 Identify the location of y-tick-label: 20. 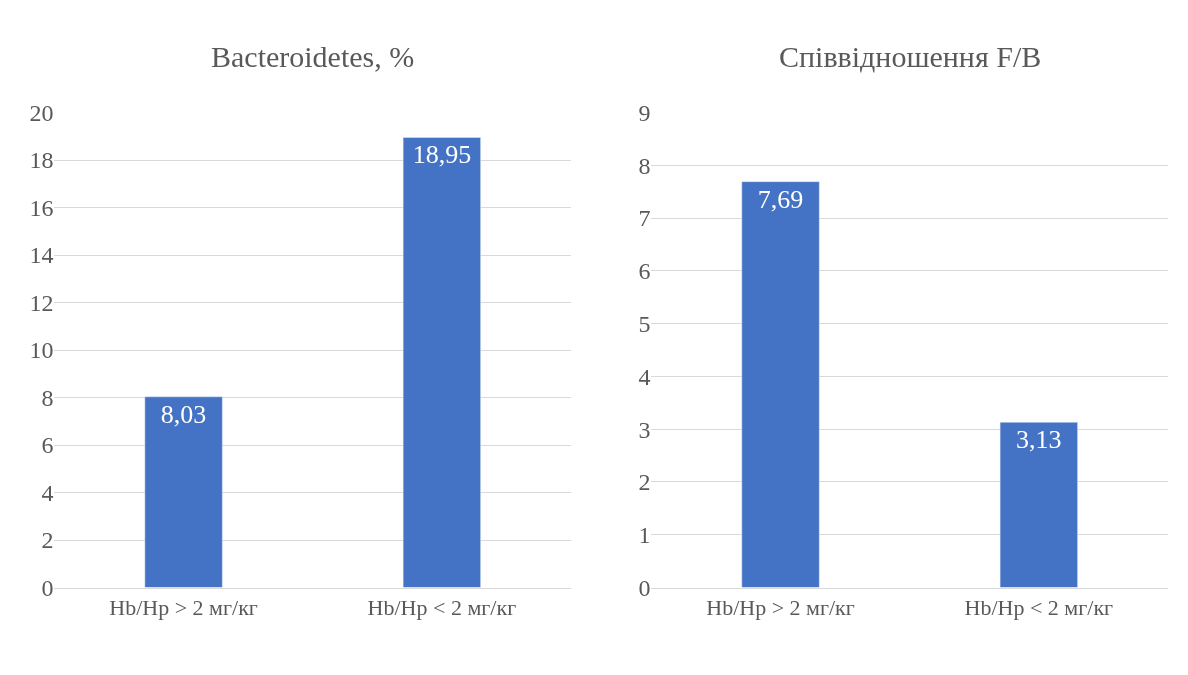
(41, 112).